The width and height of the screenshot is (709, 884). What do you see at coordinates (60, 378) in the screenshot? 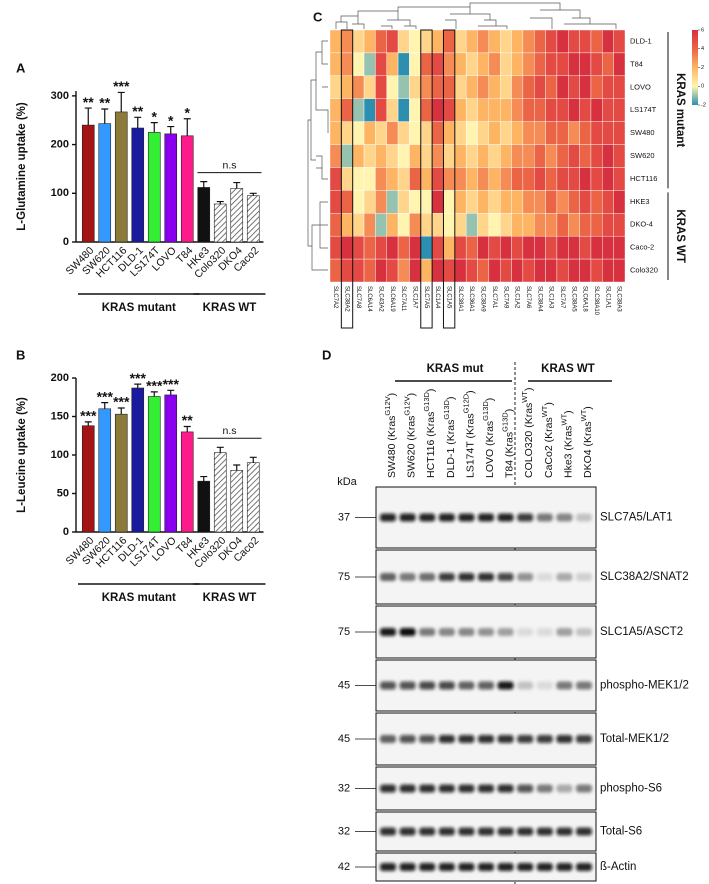
I see `y-tick-label: 200` at bounding box center [60, 378].